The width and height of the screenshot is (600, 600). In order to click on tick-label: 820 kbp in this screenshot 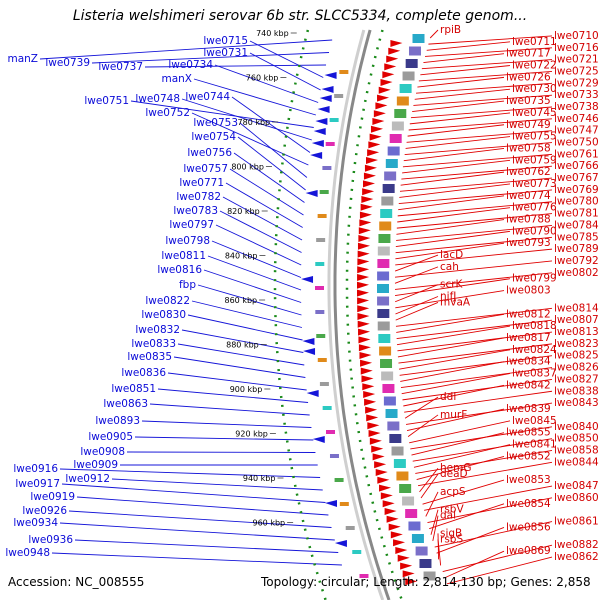, I will do `click(243, 211)`.